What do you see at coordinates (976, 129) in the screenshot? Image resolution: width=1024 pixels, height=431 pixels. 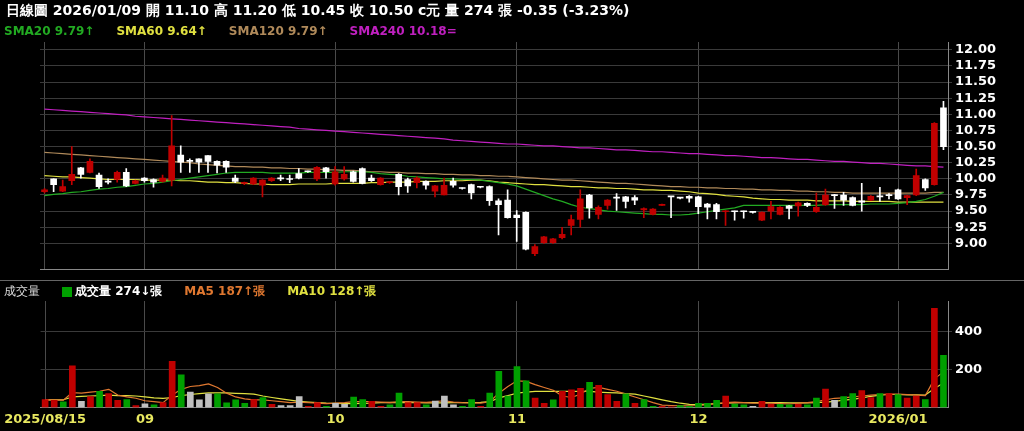 I see `y-tick-label: 10.75` at bounding box center [976, 129].